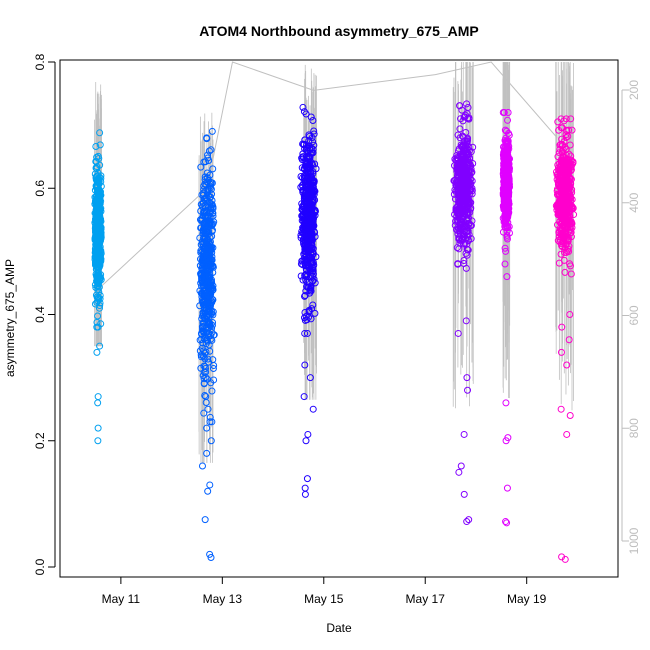 The image size is (650, 650). Describe the element at coordinates (634, 540) in the screenshot. I see `right-tick-label: 1000` at that location.